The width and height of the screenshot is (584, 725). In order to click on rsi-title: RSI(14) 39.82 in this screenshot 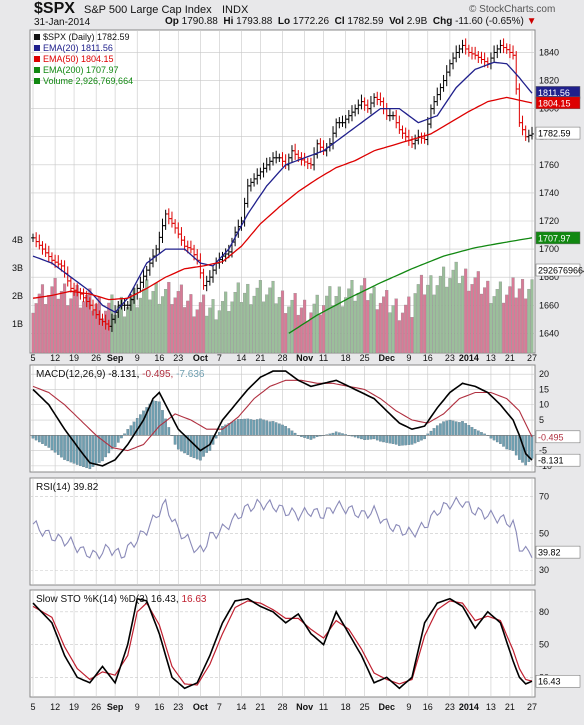, I will do `click(67, 487)`.